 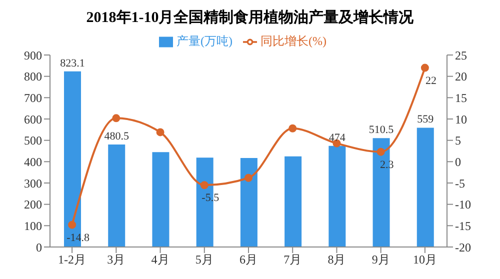 I want to click on y2-tick-label: 20, so click(x=461, y=77).